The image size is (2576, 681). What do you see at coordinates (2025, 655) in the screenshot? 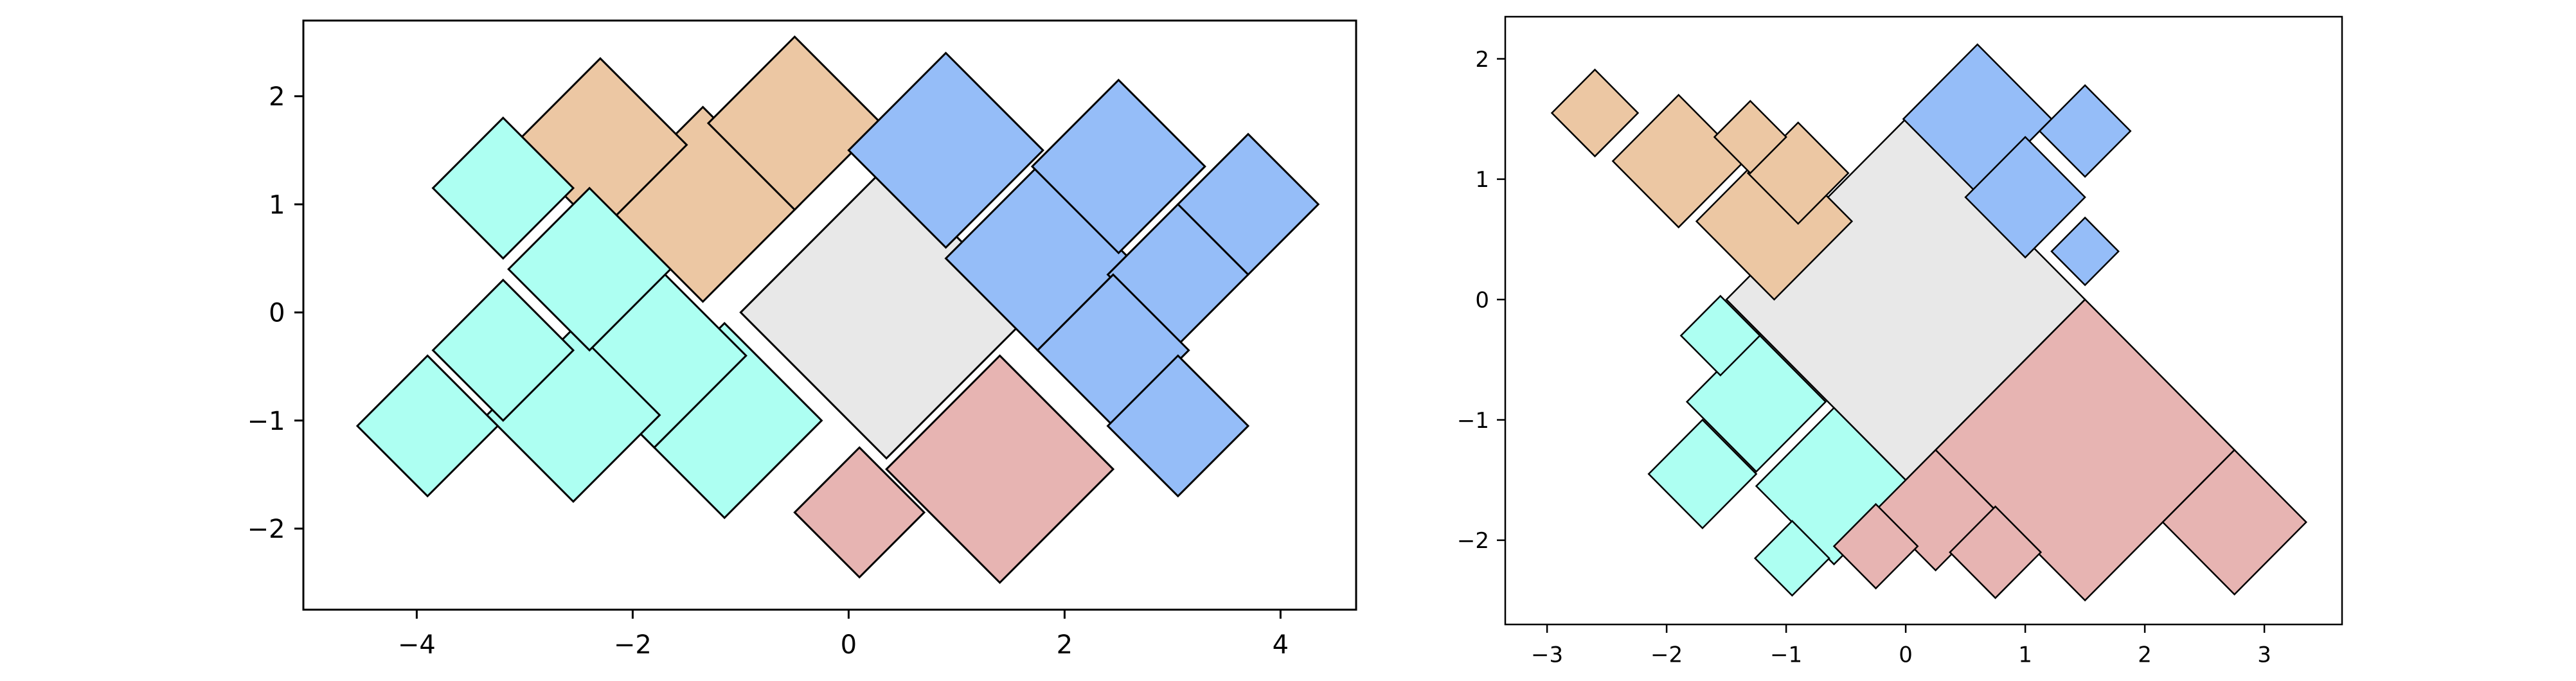
I see `x-tick-label: 1` at bounding box center [2025, 655].